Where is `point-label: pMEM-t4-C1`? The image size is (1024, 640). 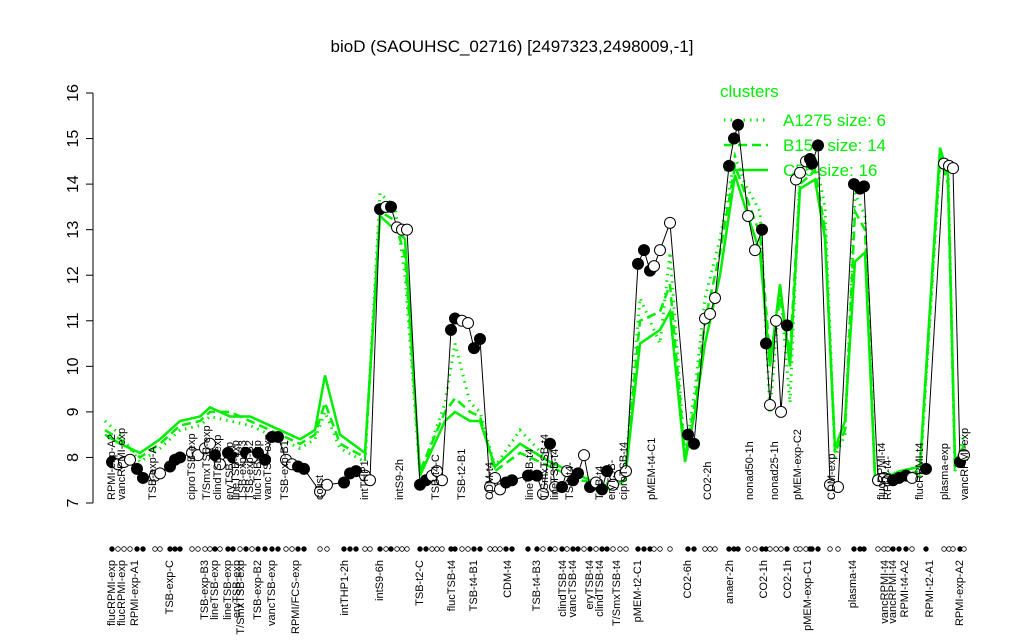
point-label: pMEM-t4-C1 is located at coordinates (652, 469).